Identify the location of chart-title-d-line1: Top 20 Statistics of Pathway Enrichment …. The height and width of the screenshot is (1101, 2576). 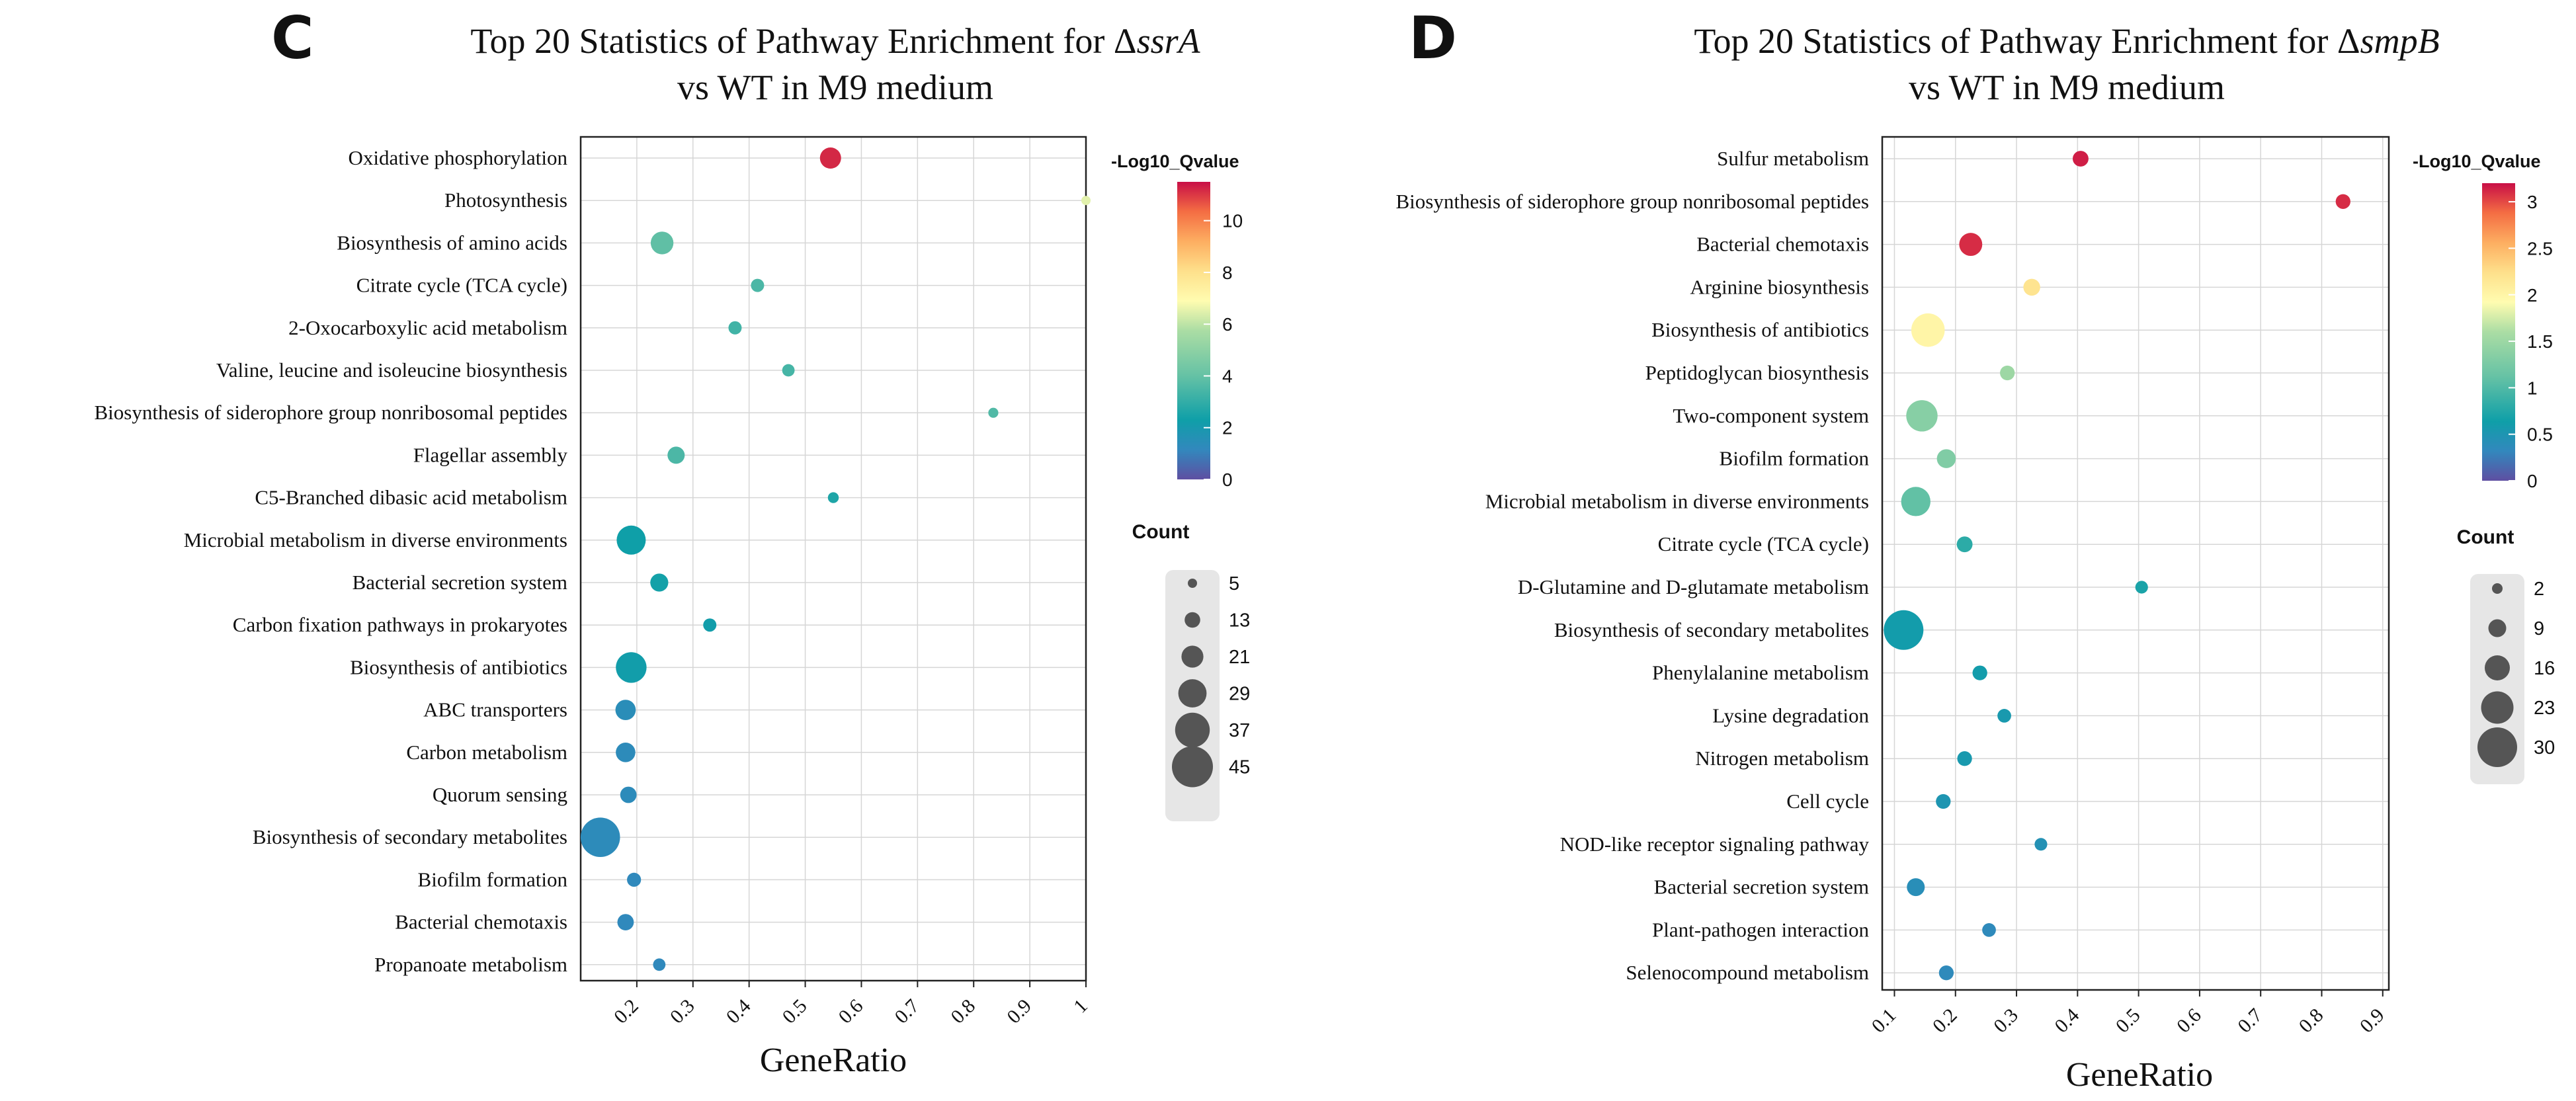
(2066, 41).